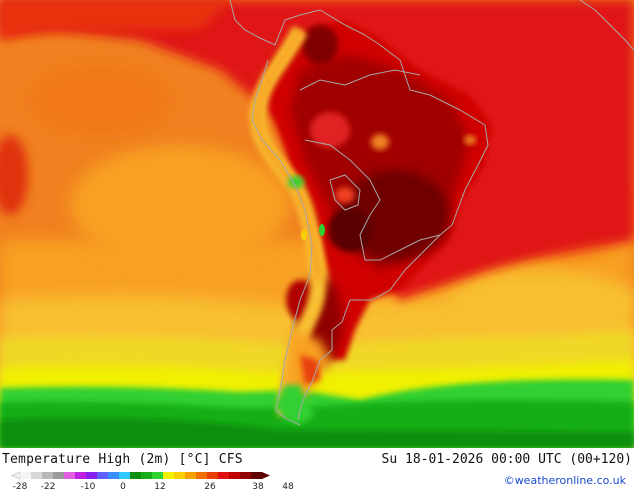  I want to click on legend-arrow-left, so click(15, 475).